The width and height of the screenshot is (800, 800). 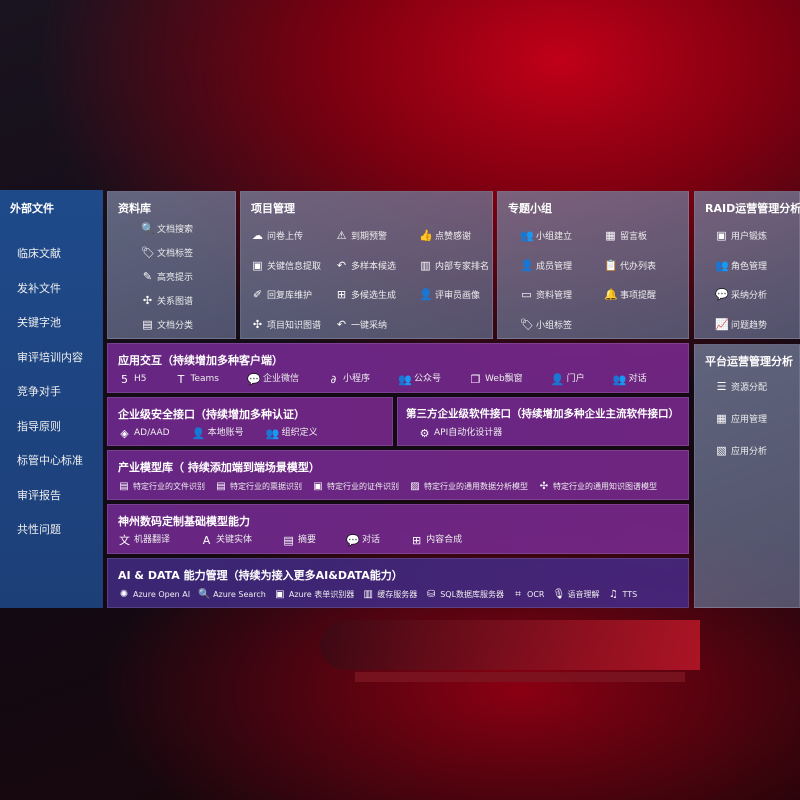 I want to click on sidebar-item: 关键字池, so click(x=39, y=322).